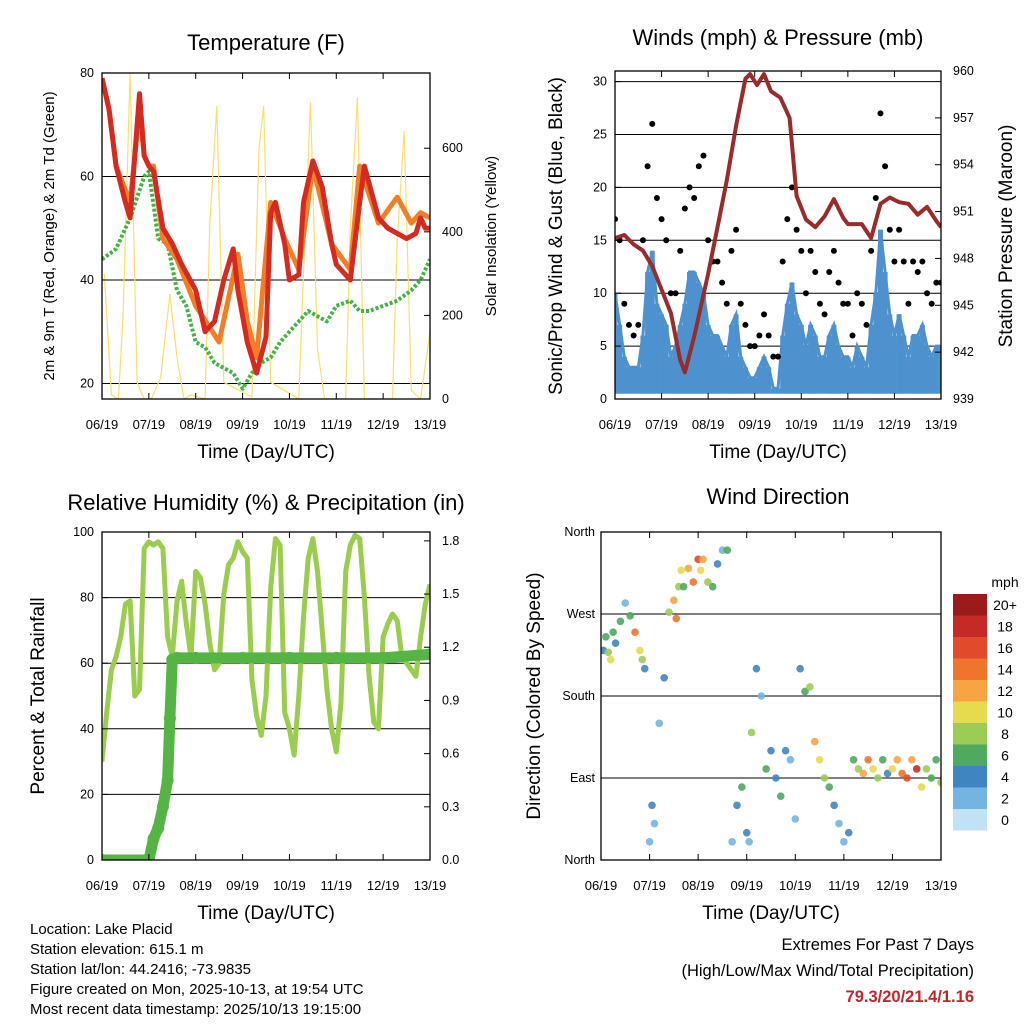 Image resolution: width=1024 pixels, height=1029 pixels. I want to click on wind-ytick-label: 10, so click(600, 293).